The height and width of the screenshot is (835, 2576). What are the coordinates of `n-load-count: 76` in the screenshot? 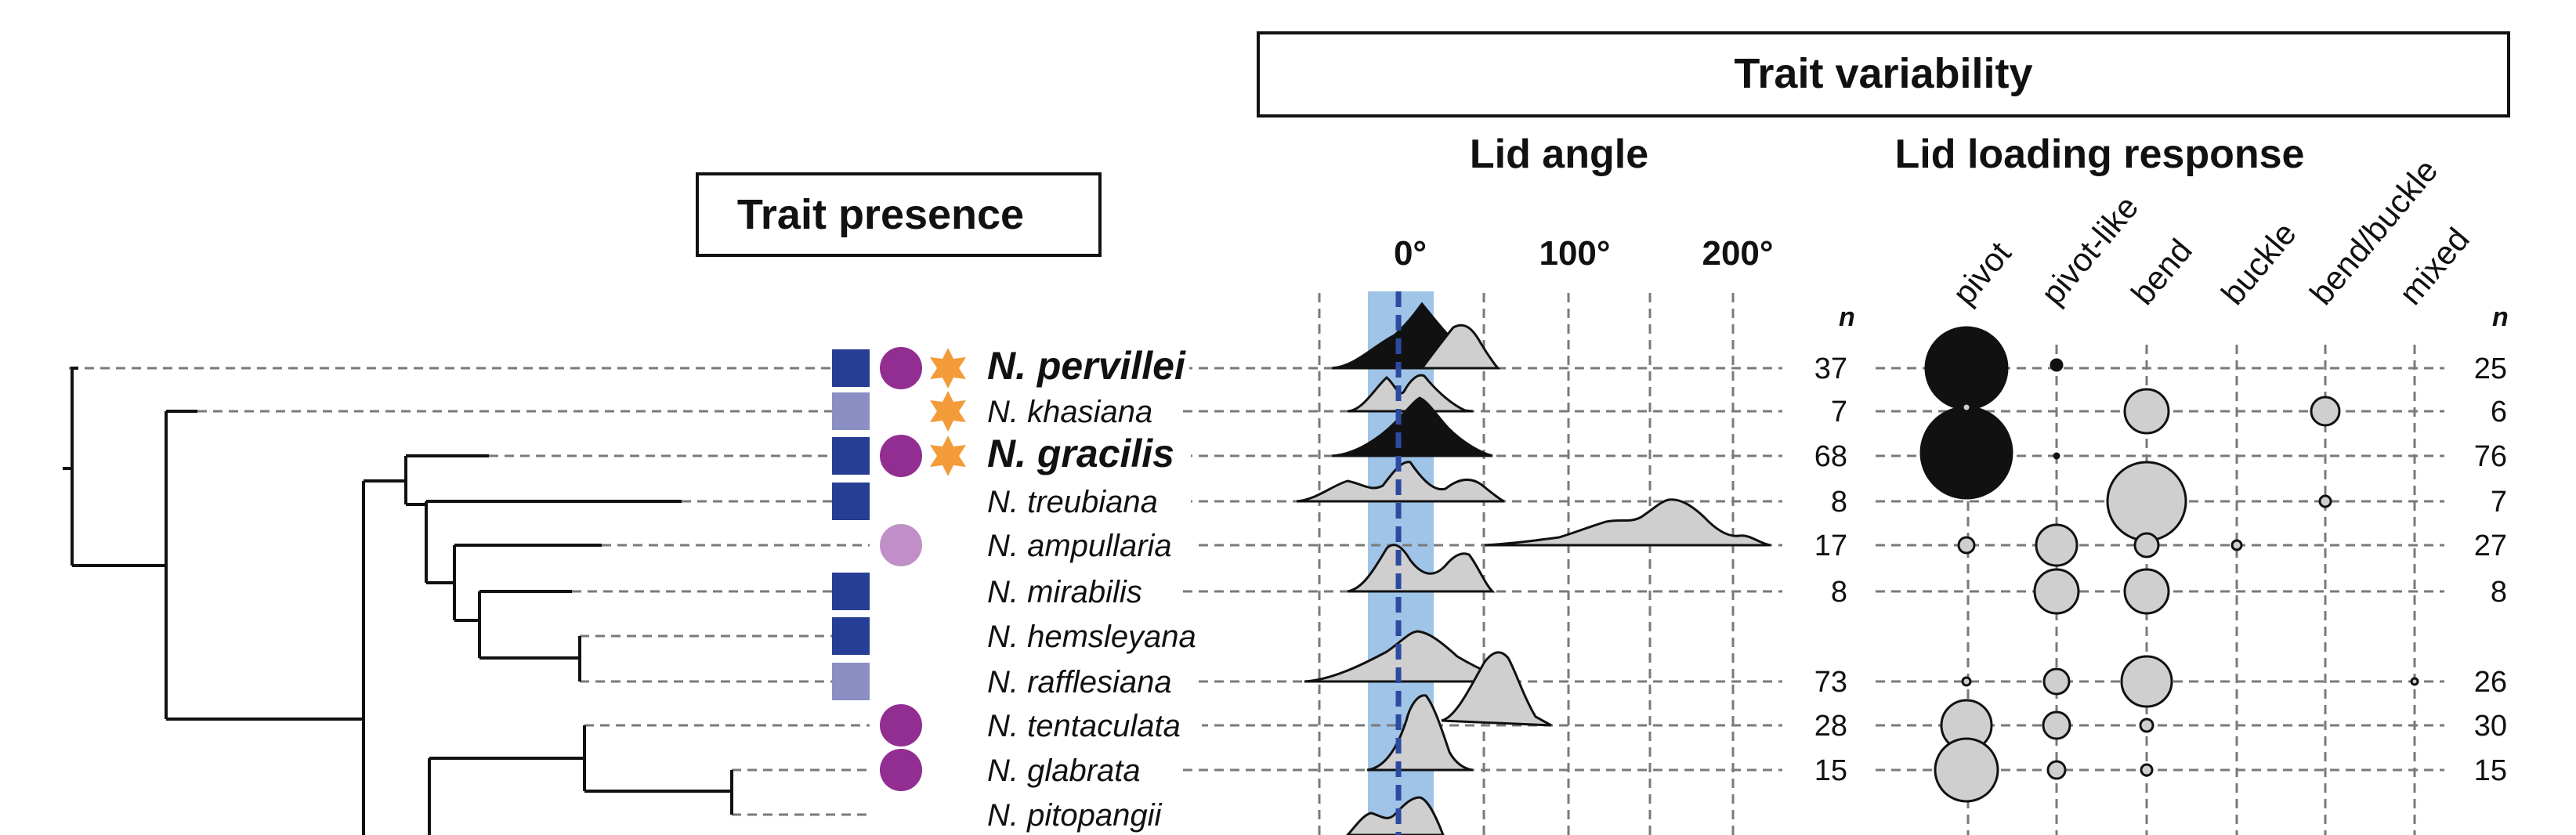 It's located at (2490, 456).